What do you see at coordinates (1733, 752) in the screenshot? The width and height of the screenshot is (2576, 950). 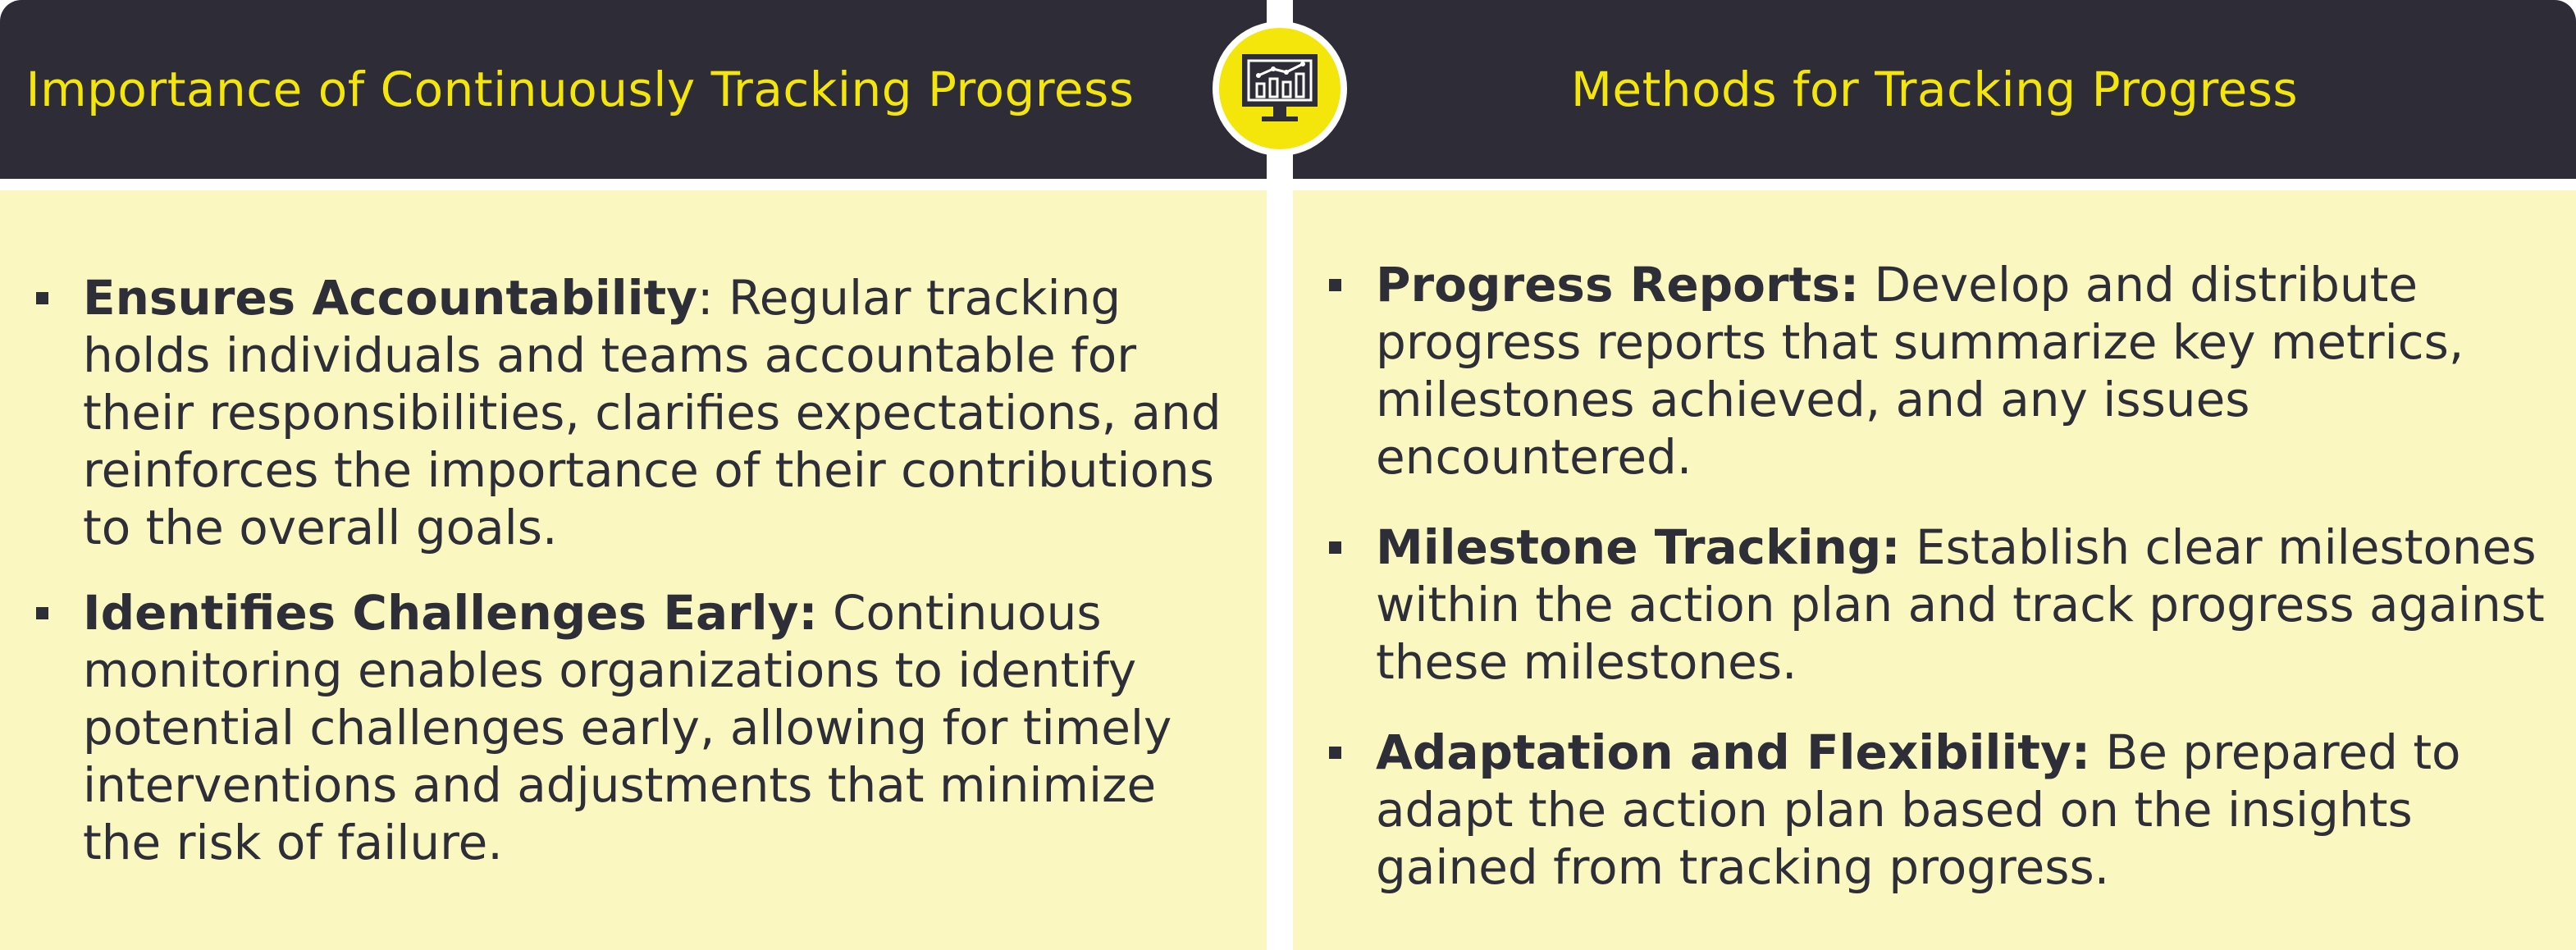 I see `bullet-term: Adaptation and Flexibility:` at bounding box center [1733, 752].